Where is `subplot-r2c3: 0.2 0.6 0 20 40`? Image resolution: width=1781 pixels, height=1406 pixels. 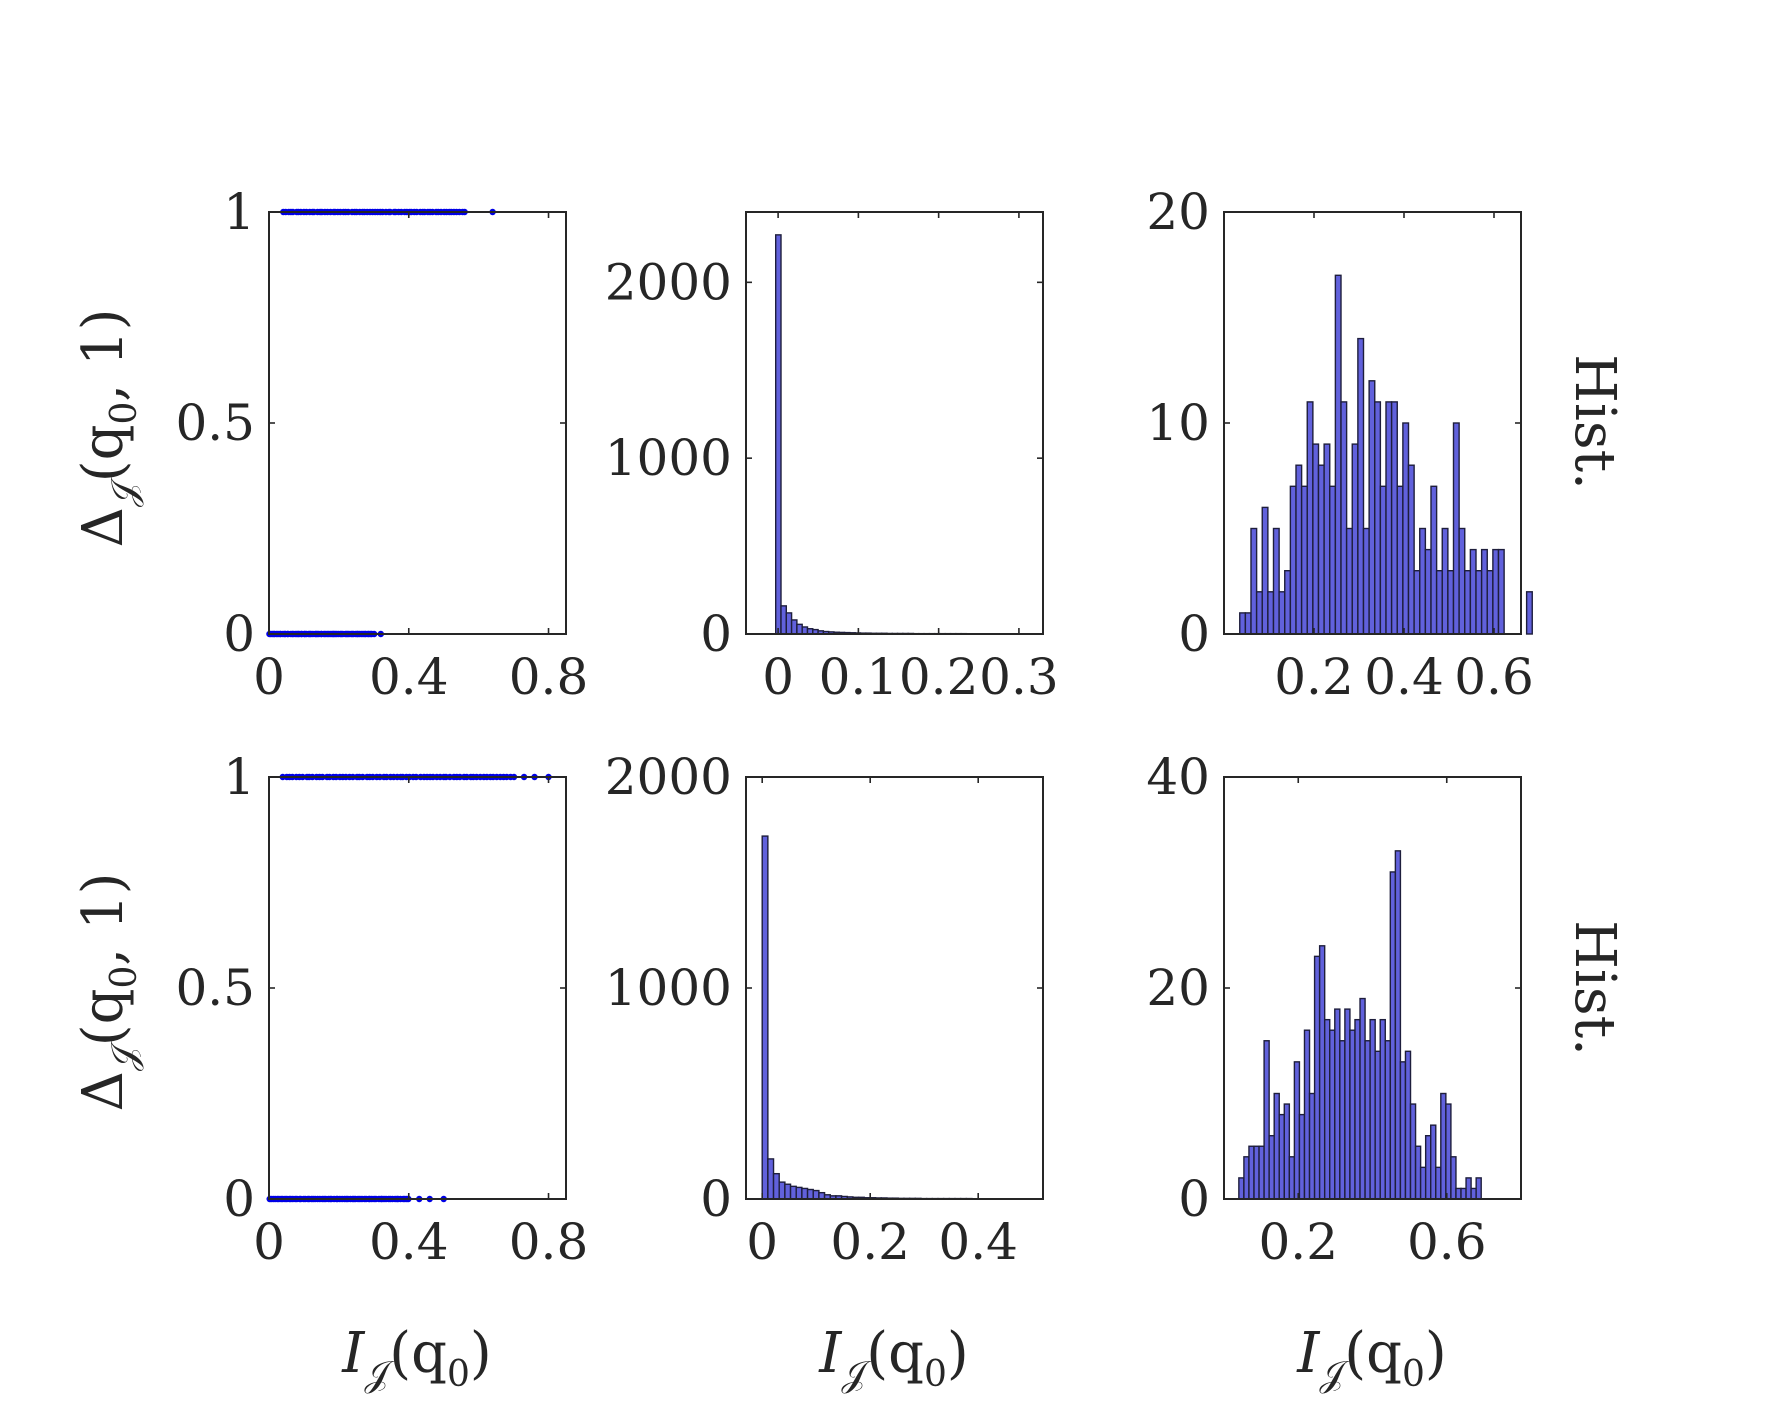 subplot-r2c3: 0.2 0.6 0 20 40 is located at coordinates (1334, 1009).